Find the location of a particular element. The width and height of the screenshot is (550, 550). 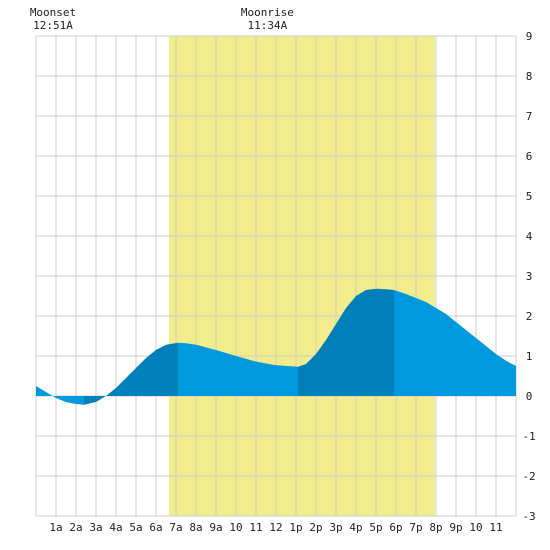

moon-event-label: Moonrise is located at coordinates (267, 12).